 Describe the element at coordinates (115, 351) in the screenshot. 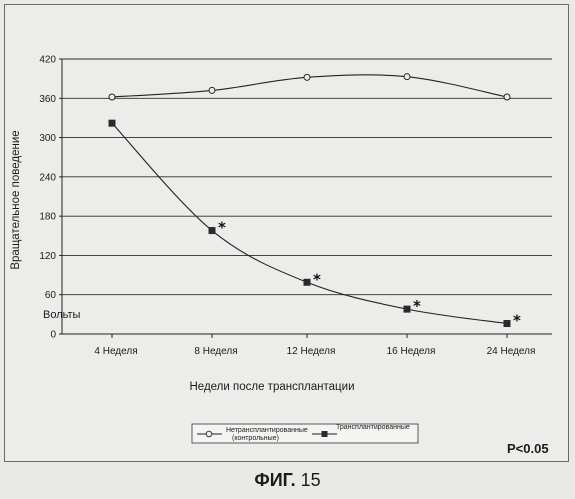

I see `x-tick-label: 4 Неделя` at that location.